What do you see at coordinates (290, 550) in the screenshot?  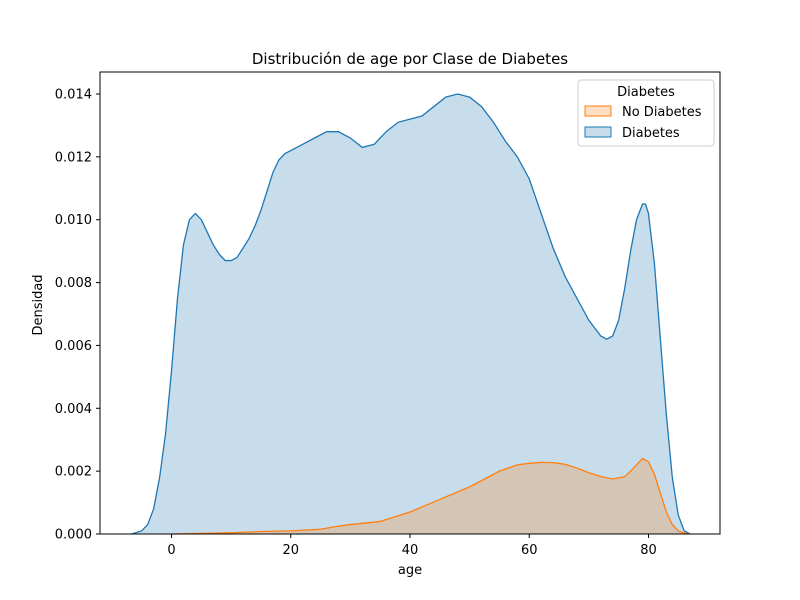 I see `x-tick-label: 20` at bounding box center [290, 550].